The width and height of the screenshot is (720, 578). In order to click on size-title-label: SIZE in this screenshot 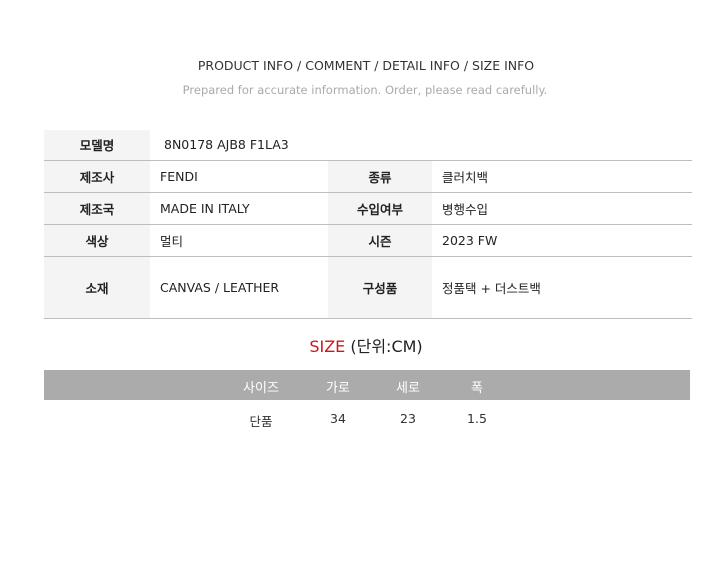, I will do `click(327, 346)`.